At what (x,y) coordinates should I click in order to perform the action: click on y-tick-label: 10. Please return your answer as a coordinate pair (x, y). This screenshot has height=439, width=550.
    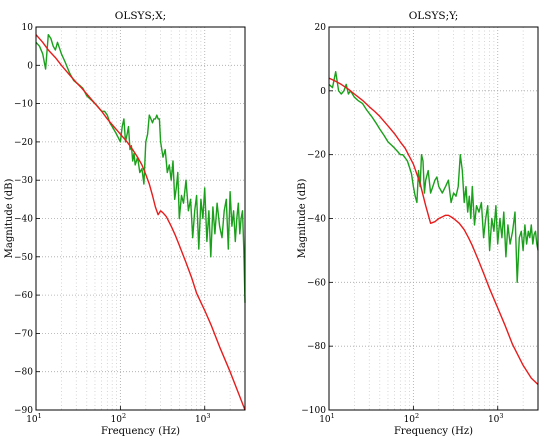
    Looking at the image, I should click on (28, 28).